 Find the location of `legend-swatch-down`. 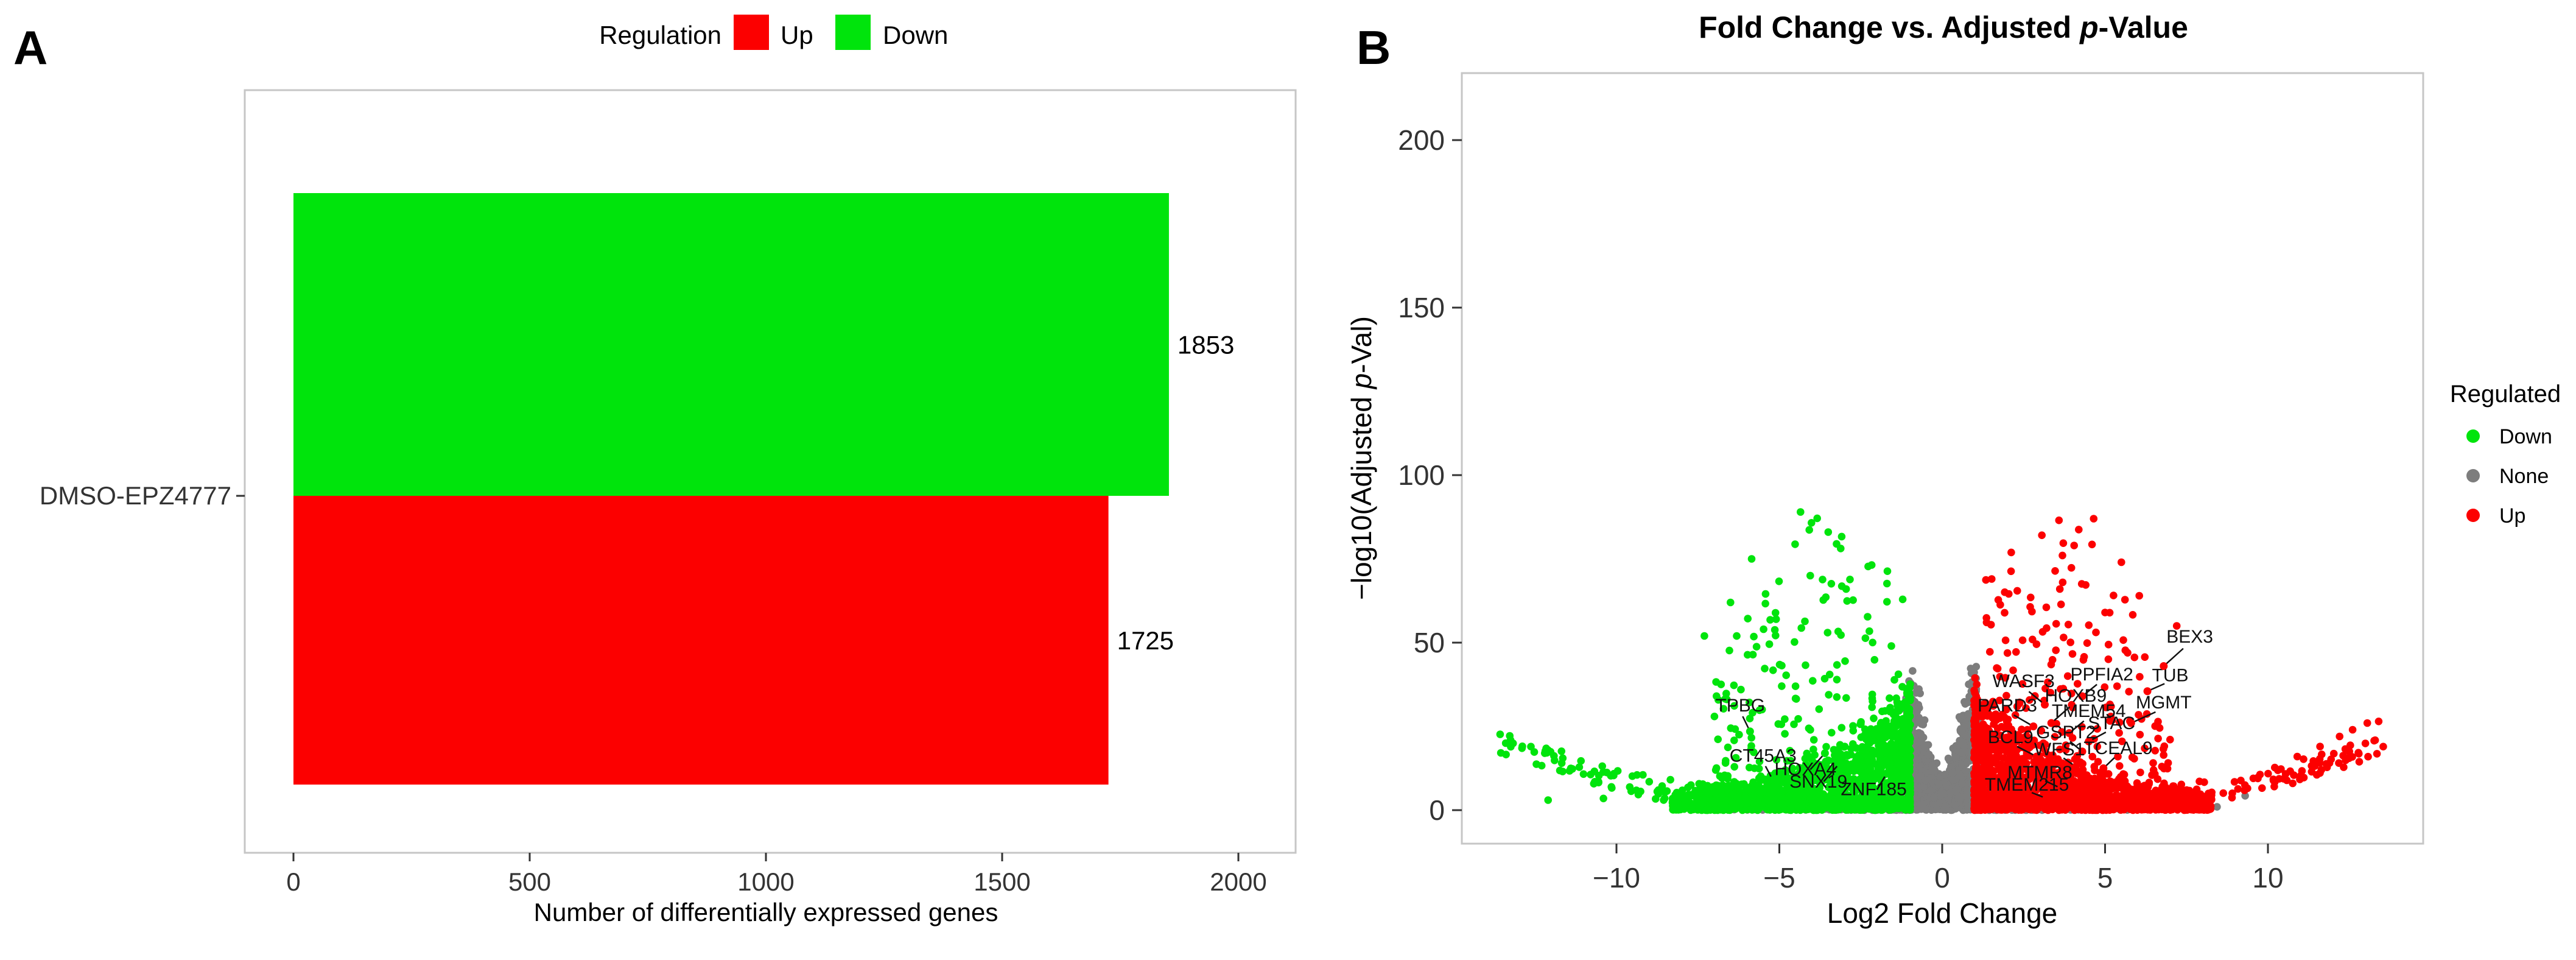

legend-swatch-down is located at coordinates (853, 32).